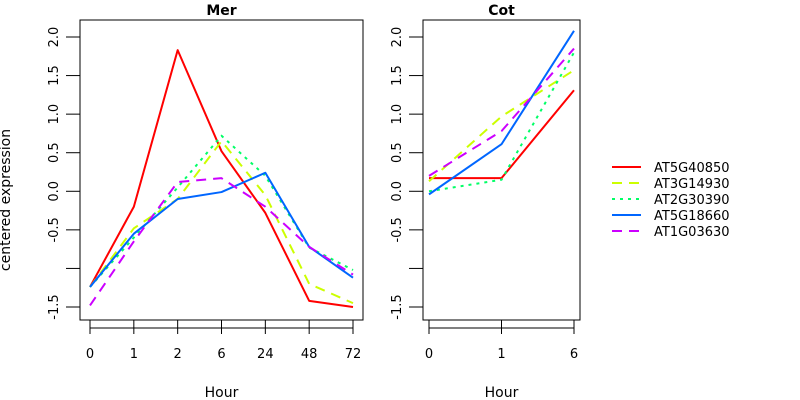 This screenshot has height=400, width=800. Describe the element at coordinates (692, 216) in the screenshot. I see `legend-label: AT5G18660` at that location.